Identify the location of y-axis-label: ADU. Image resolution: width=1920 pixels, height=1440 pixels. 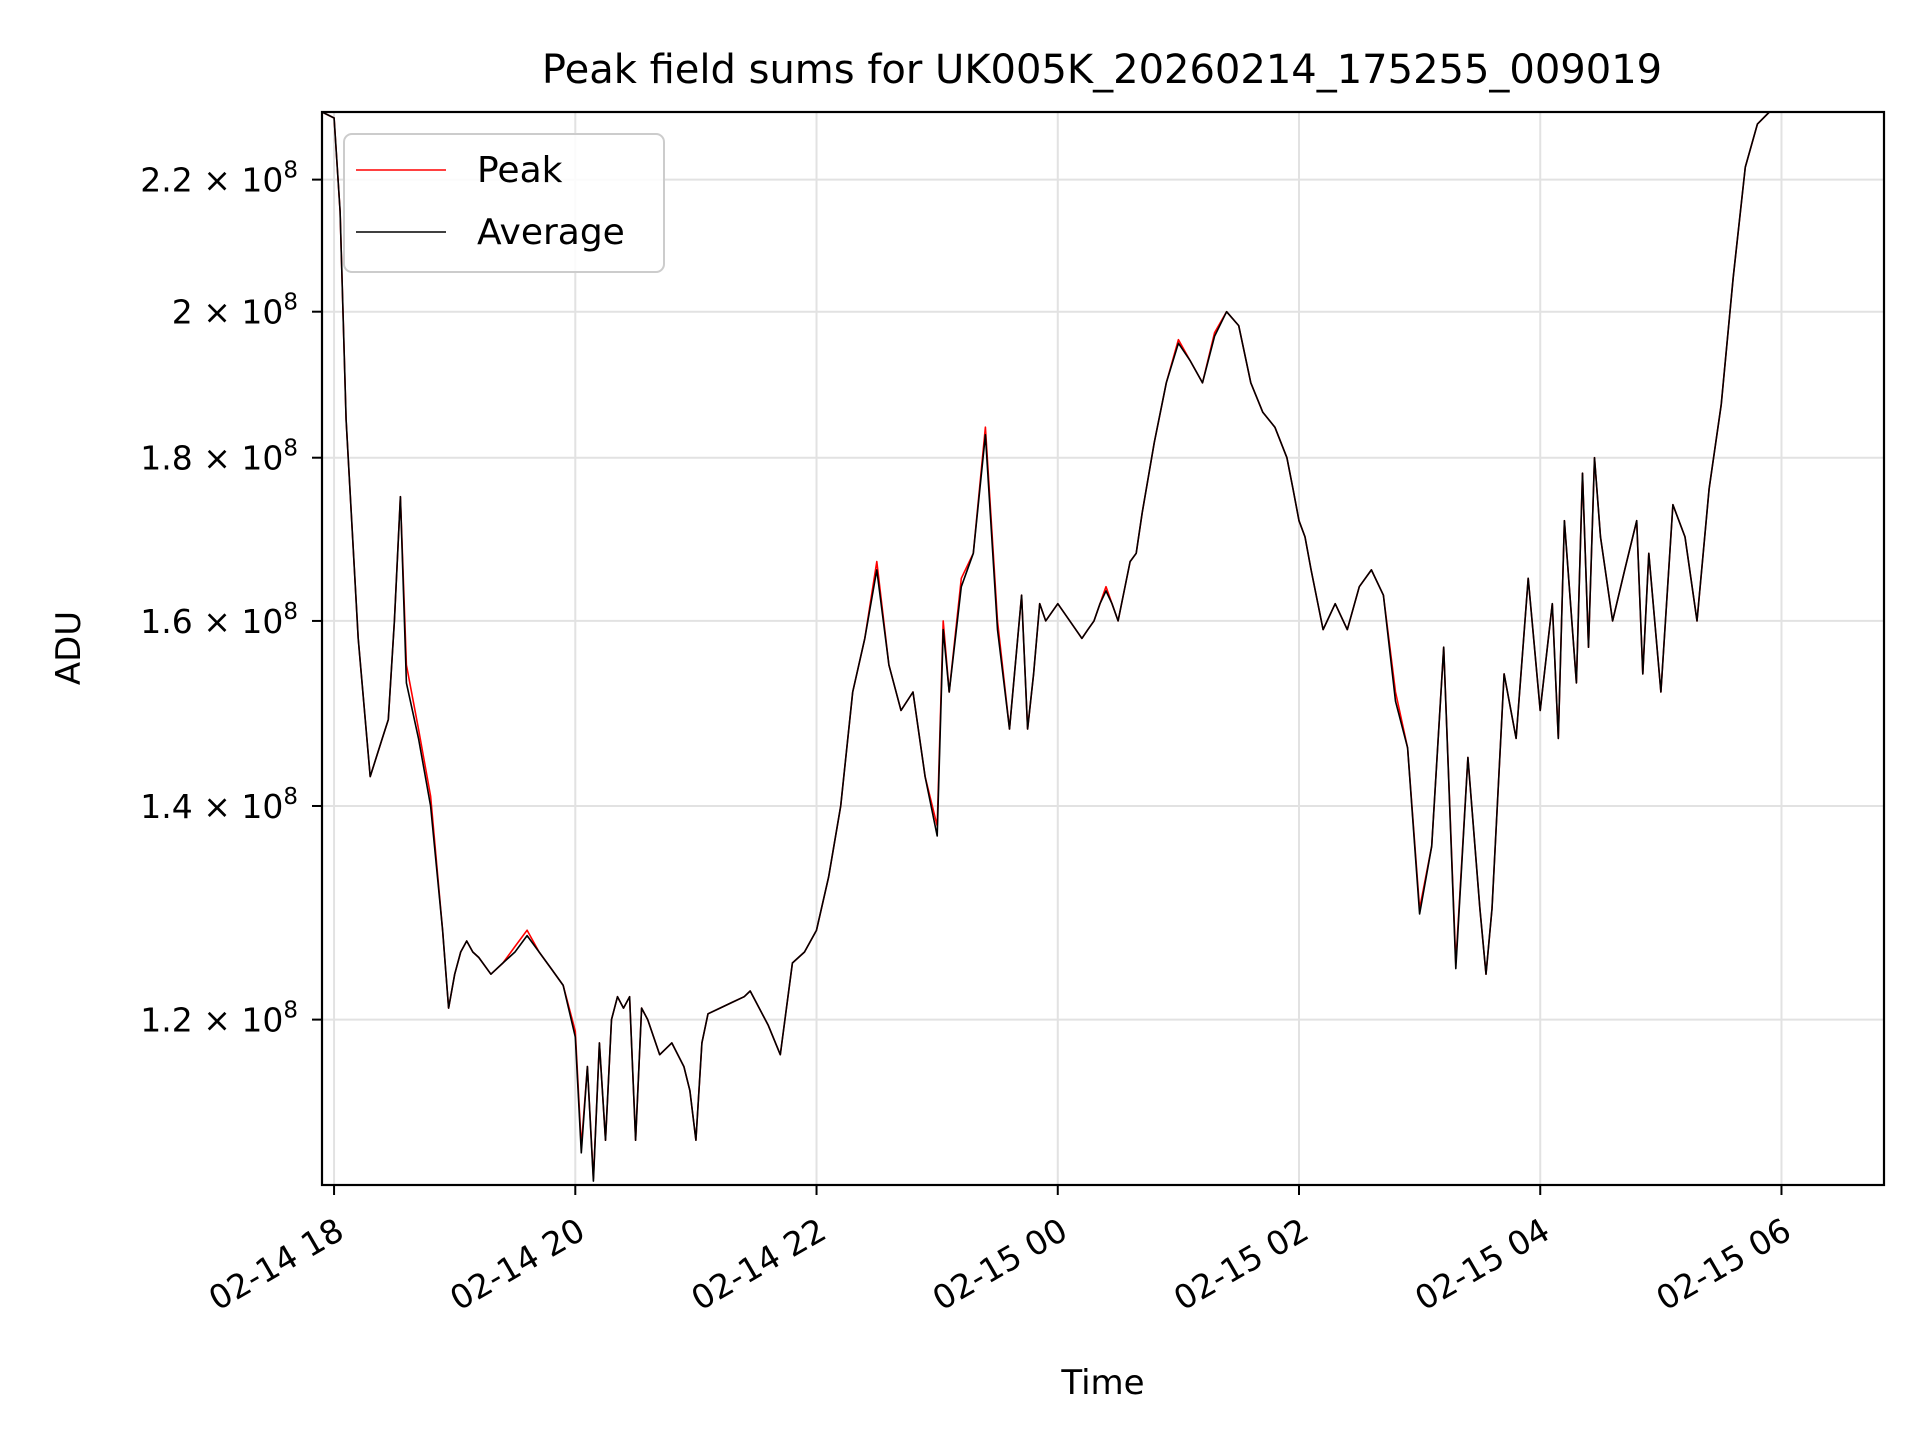
(69, 648).